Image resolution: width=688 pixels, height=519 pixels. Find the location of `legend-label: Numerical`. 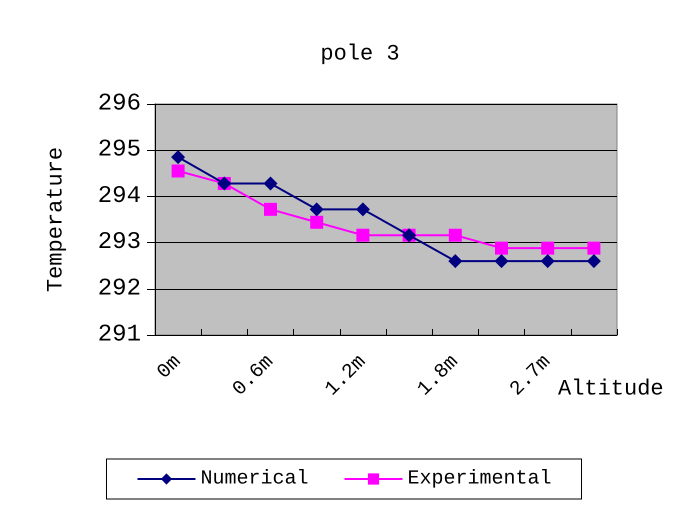

legend-label: Numerical is located at coordinates (254, 479).